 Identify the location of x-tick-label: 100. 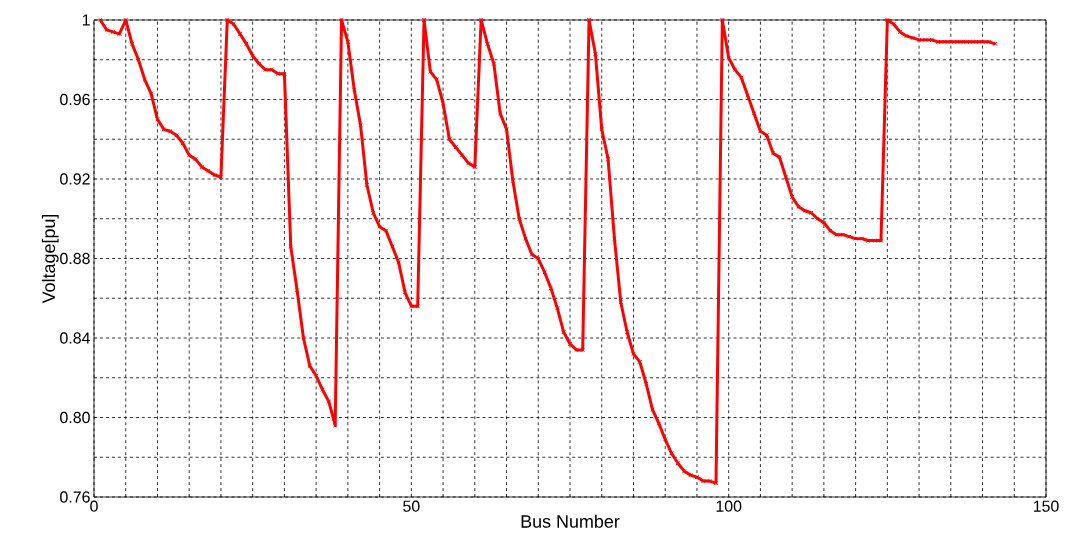
(729, 506).